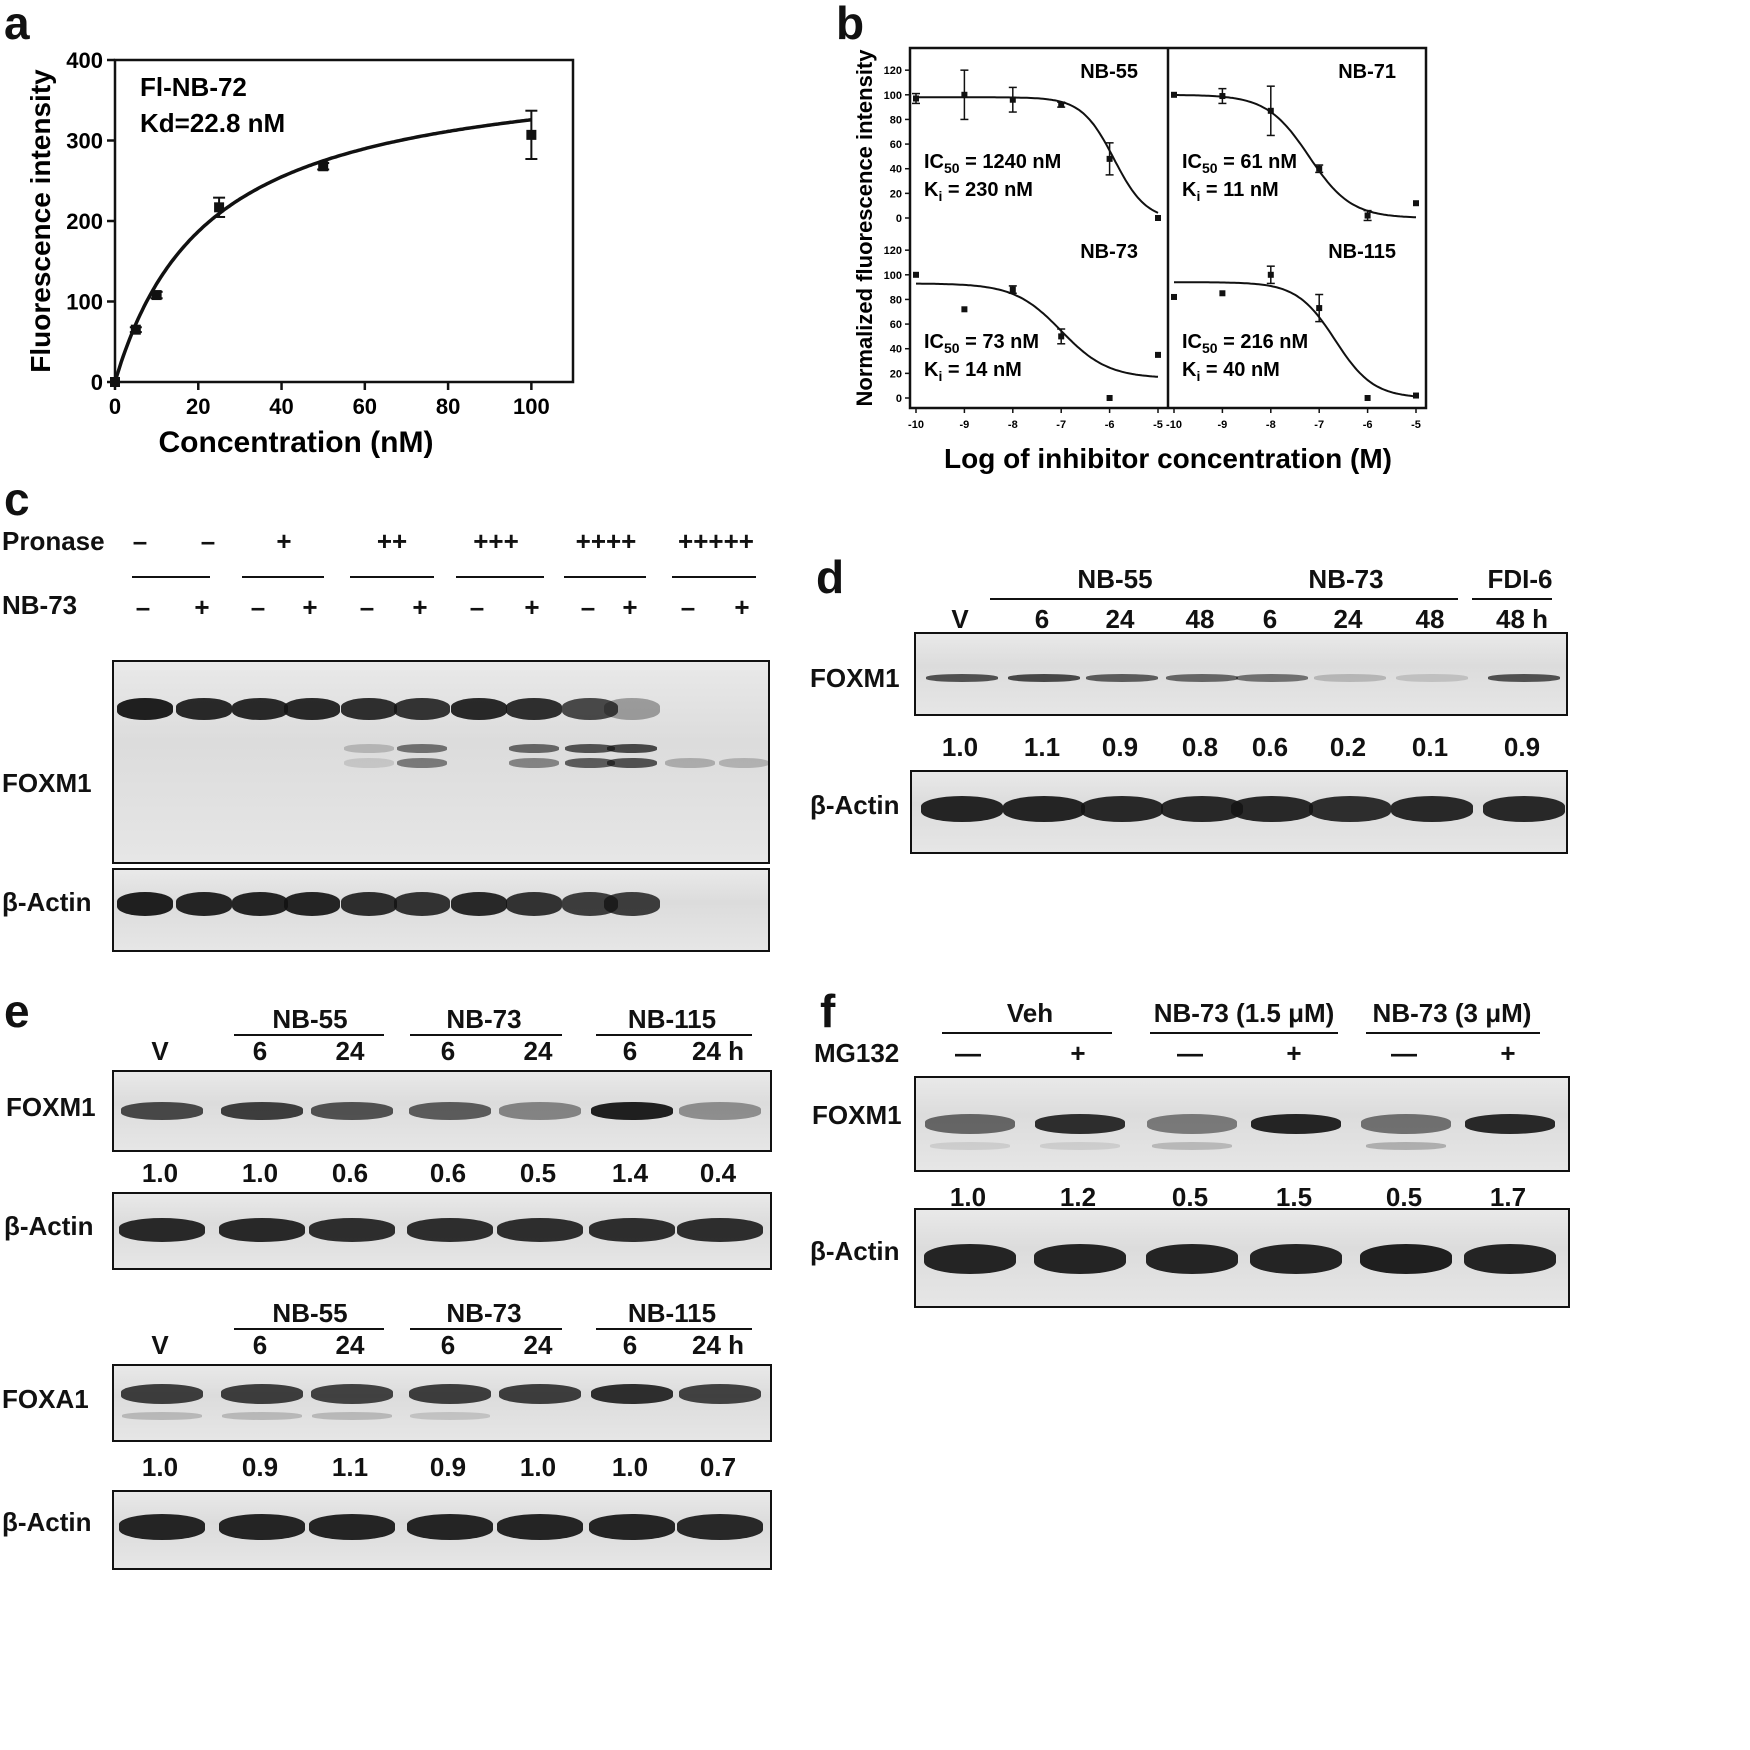 This screenshot has width=1750, height=1750. What do you see at coordinates (1348, 747) in the screenshot?
I see `quant-value: 0.2` at bounding box center [1348, 747].